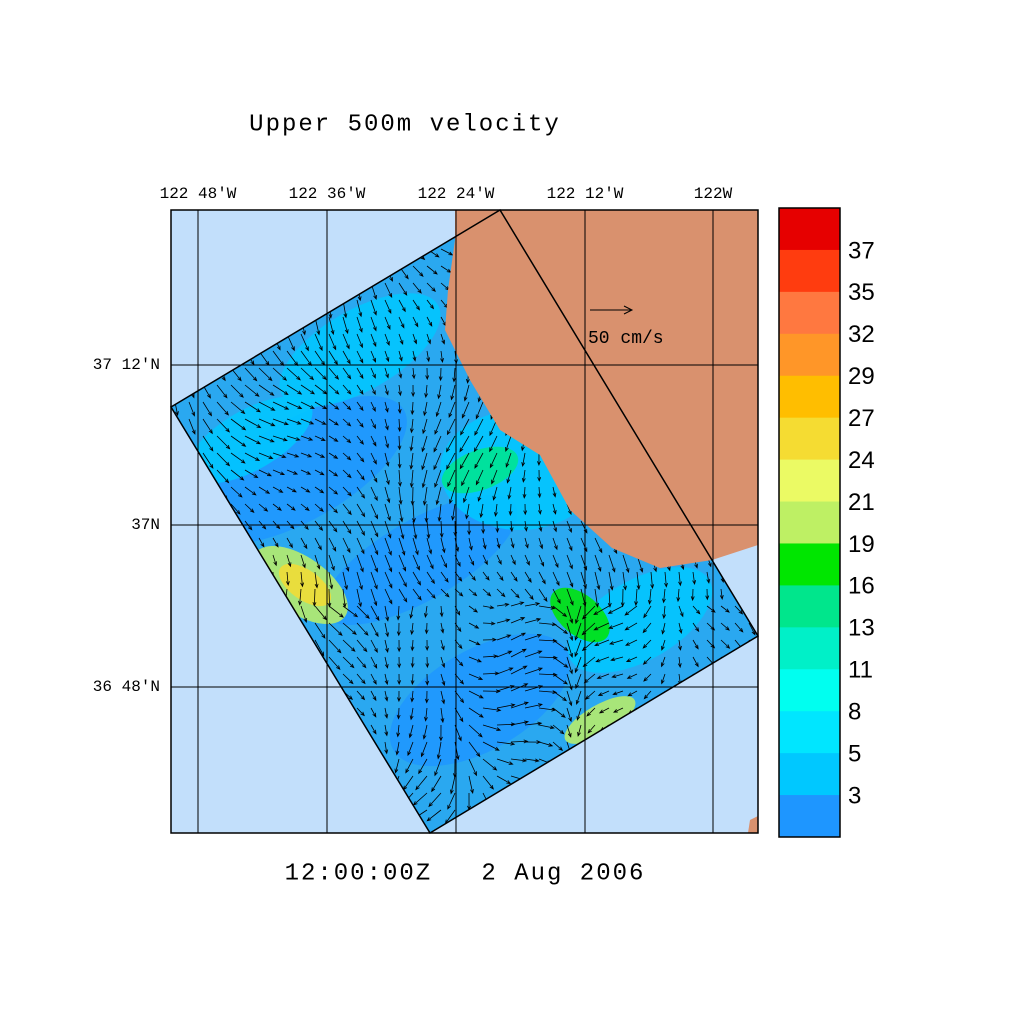  What do you see at coordinates (456, 194) in the screenshot?
I see `lon-label: 122 24'W` at bounding box center [456, 194].